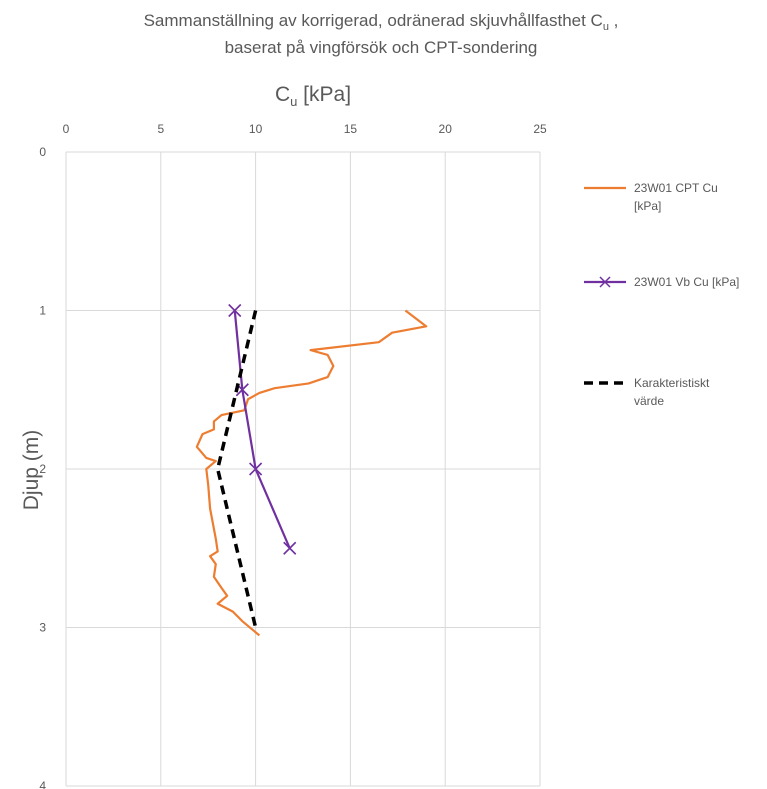 The width and height of the screenshot is (767, 789). What do you see at coordinates (351, 129) in the screenshot?
I see `x-tick-label: 15` at bounding box center [351, 129].